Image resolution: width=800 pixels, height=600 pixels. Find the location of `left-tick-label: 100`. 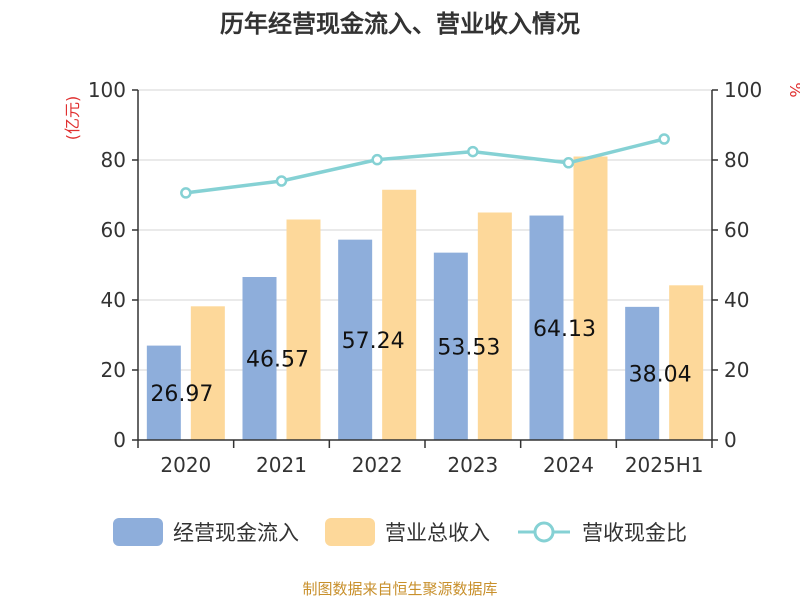

left-tick-label: 100 is located at coordinates (107, 90).